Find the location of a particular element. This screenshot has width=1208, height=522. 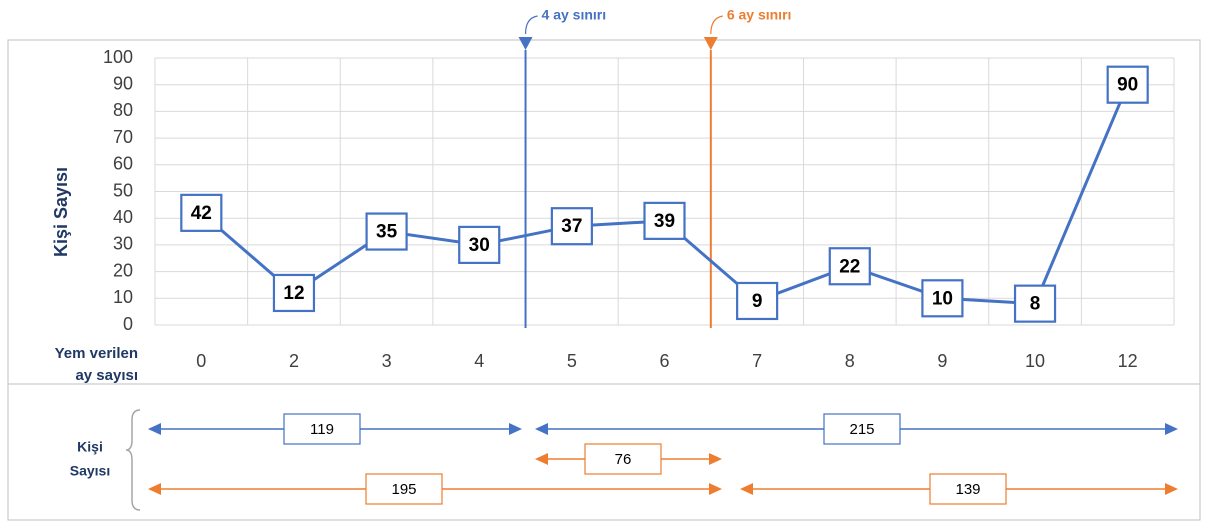

x-tick-label: 9 is located at coordinates (942, 361).